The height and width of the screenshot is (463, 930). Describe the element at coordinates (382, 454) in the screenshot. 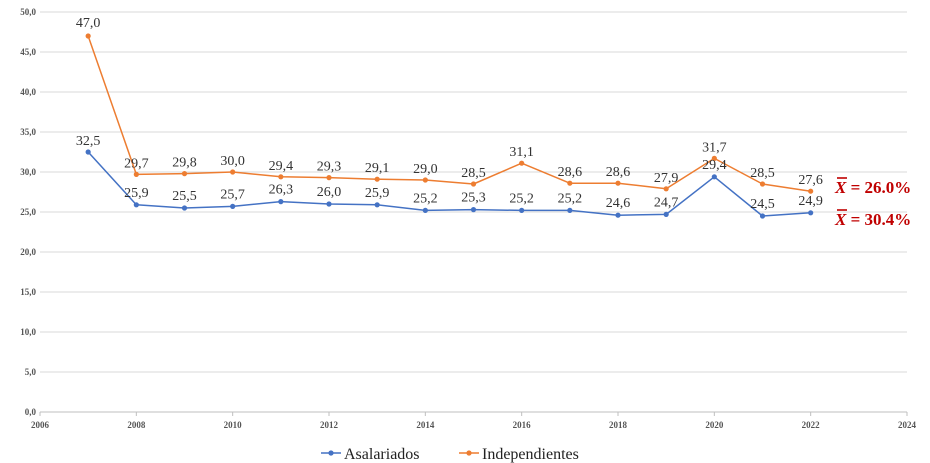

I see `legend-label-asalariados: Asalariados` at that location.